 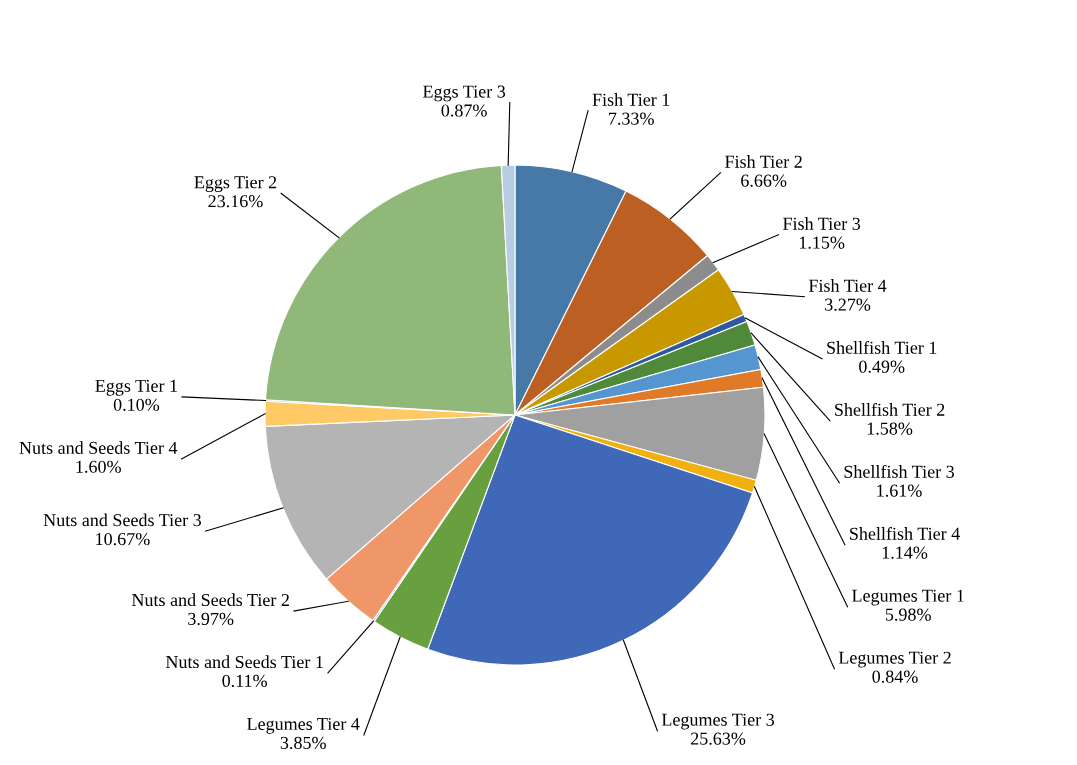 I want to click on slice-label: Fish Tier 3, so click(x=822, y=223).